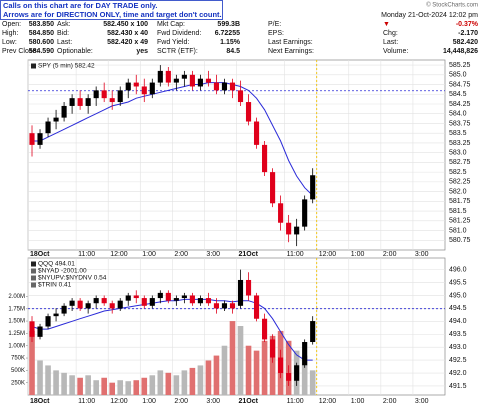 The height and width of the screenshot is (406, 480). What do you see at coordinates (142, 51) in the screenshot?
I see `quote-value: yes` at bounding box center [142, 51].